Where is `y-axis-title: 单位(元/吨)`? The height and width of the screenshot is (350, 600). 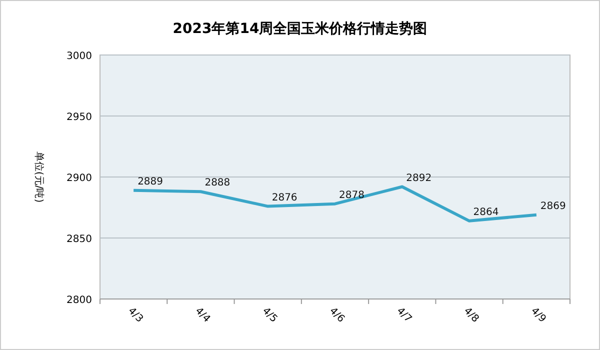
y-axis-title: 单位(元/吨) is located at coordinates (39, 177).